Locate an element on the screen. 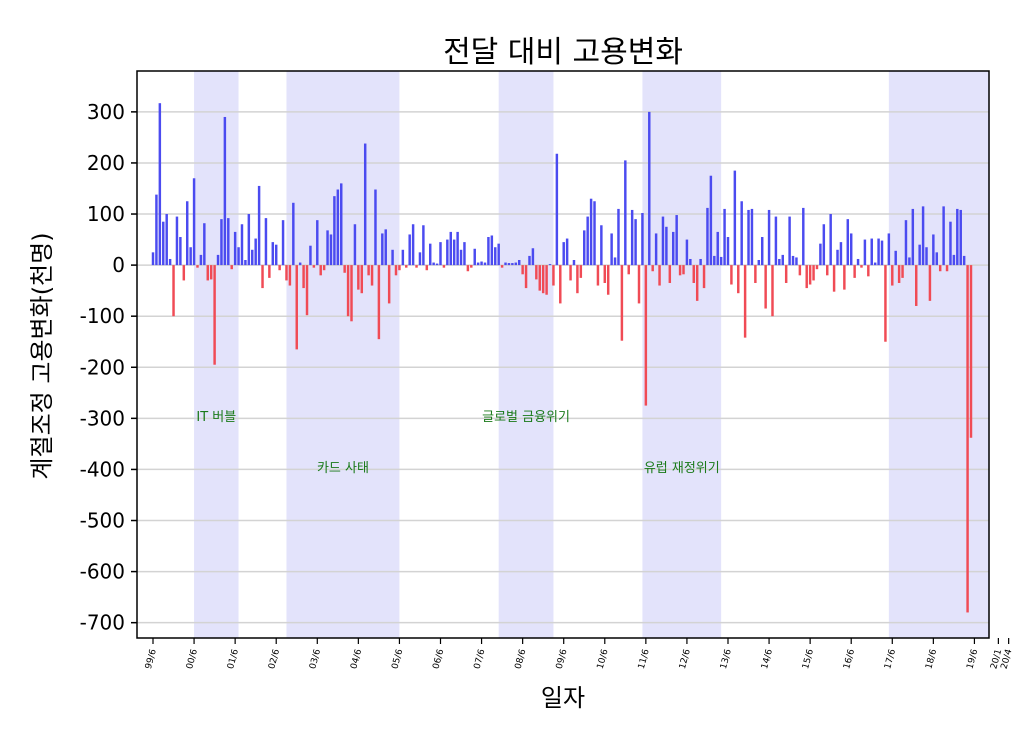  y-tick-label: -300 is located at coordinates (102, 418).